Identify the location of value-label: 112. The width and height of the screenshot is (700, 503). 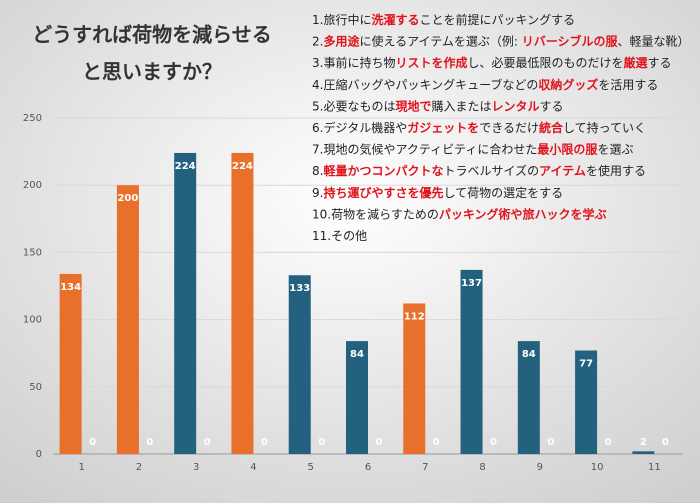
(414, 316).